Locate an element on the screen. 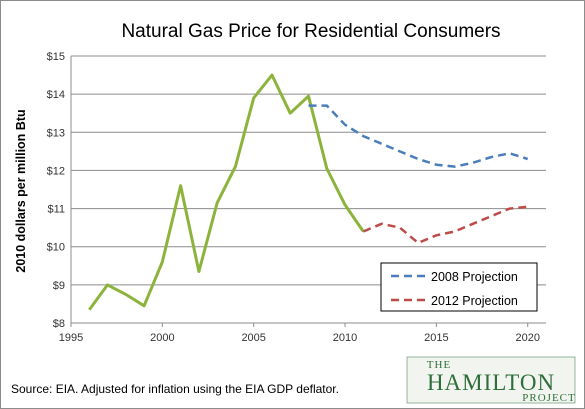 The width and height of the screenshot is (585, 409). x-tick-label: 2005 is located at coordinates (253, 338).